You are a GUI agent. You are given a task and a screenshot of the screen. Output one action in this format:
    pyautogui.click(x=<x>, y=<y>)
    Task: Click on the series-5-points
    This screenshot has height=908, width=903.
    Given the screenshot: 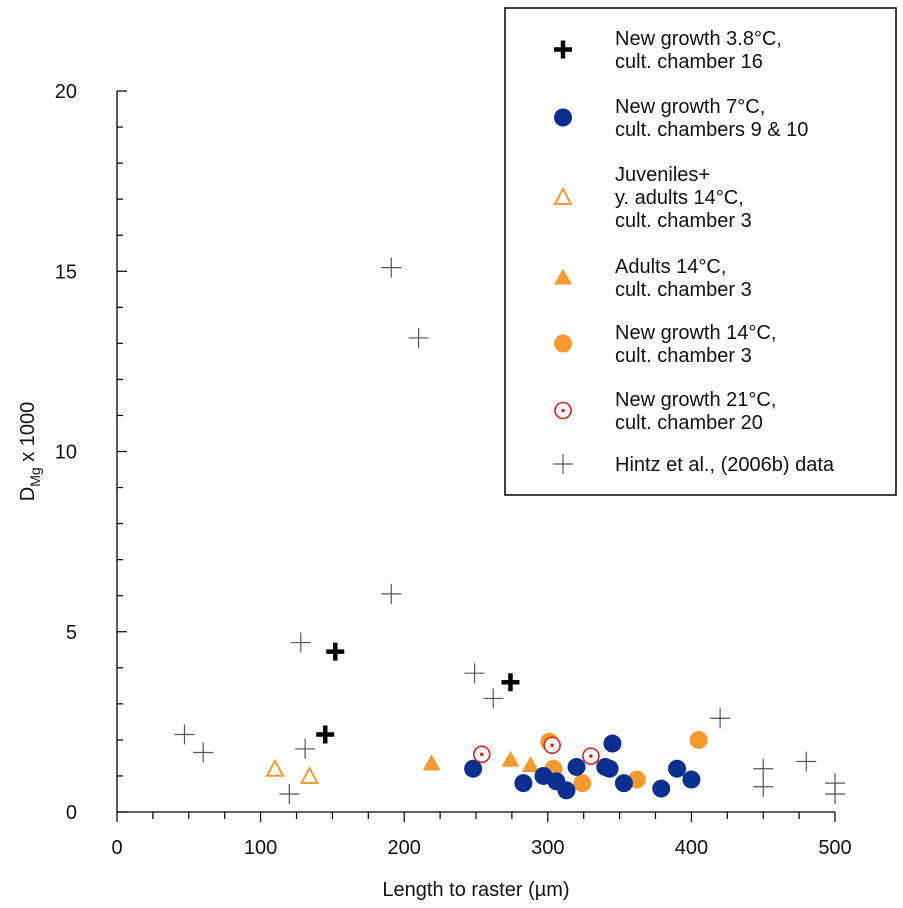 What is the action you would take?
    pyautogui.click(x=536, y=750)
    